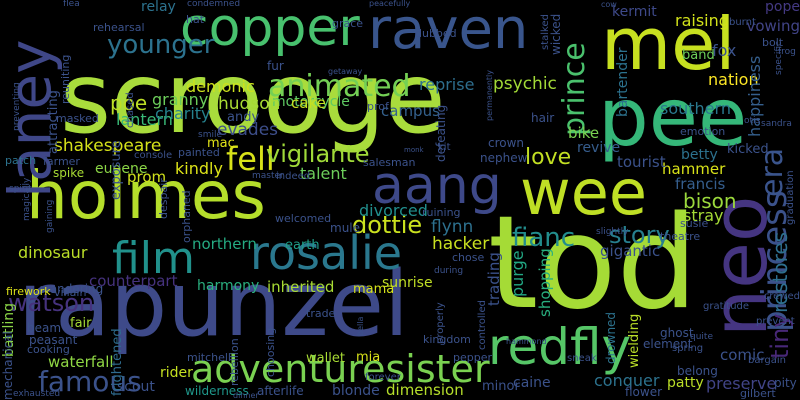  Describe the element at coordinates (468, 257) in the screenshot. I see `word-chose: chose` at that location.